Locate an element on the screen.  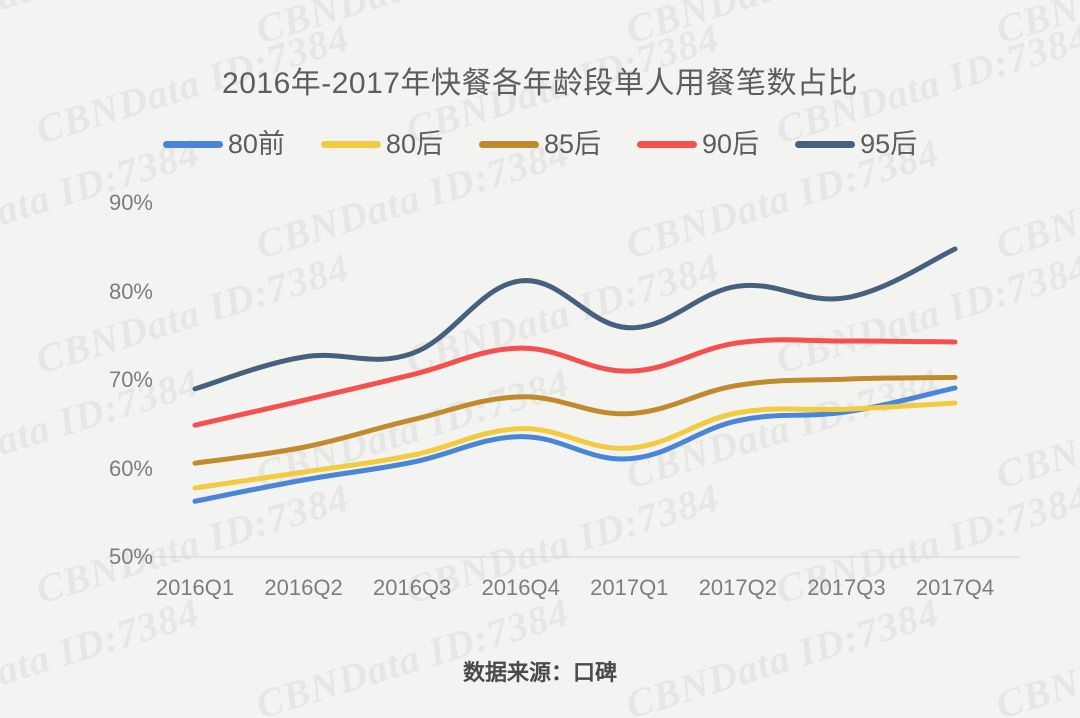
series-line-95后 is located at coordinates (575, 319).